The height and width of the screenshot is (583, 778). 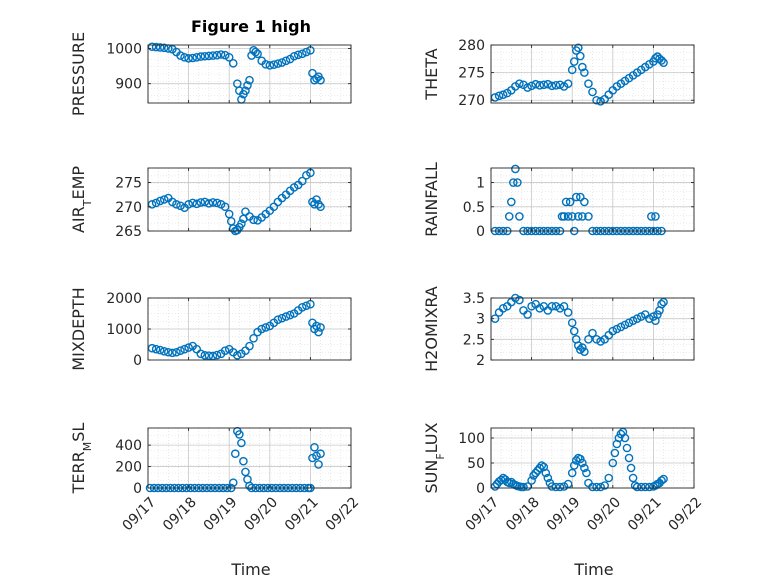 What do you see at coordinates (128, 468) in the screenshot?
I see `y-tick-label: 200` at bounding box center [128, 468].